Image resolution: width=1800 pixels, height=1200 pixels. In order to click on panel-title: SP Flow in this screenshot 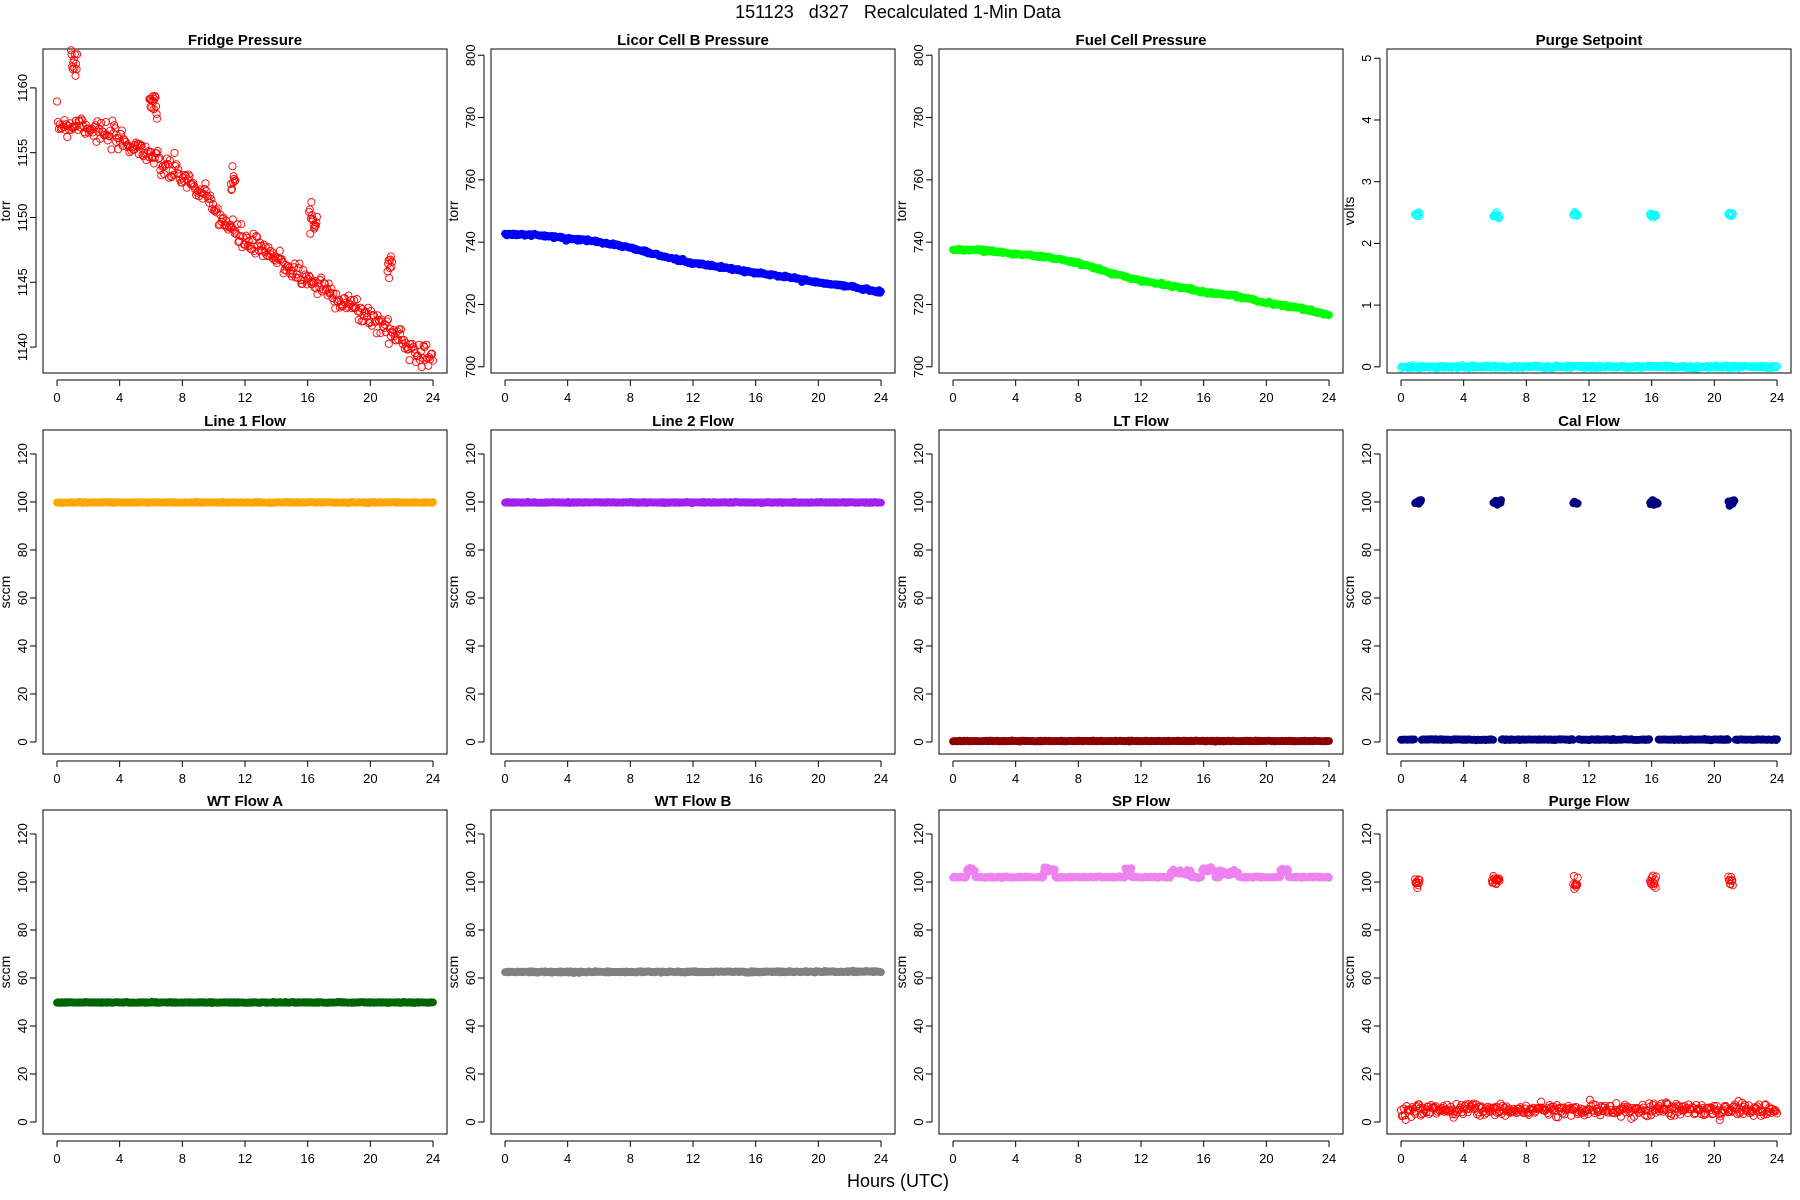, I will do `click(1141, 801)`.